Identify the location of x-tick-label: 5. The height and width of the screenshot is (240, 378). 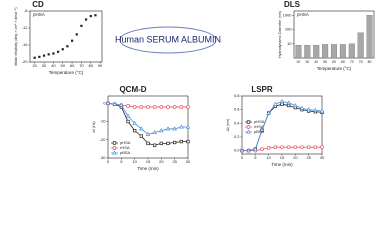
(121, 161).